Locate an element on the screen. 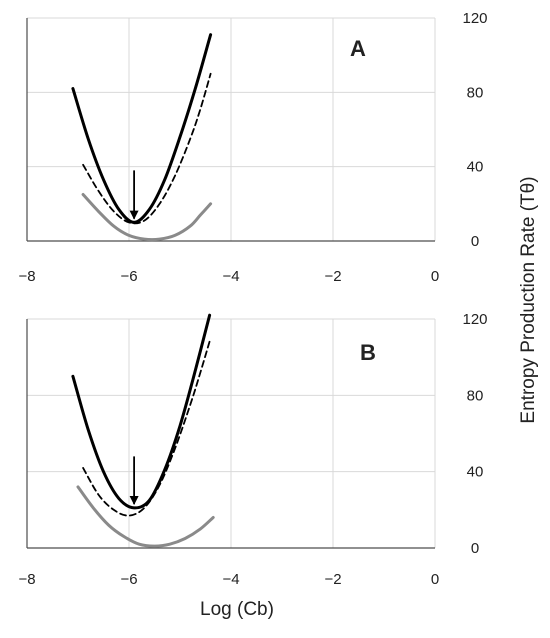 The height and width of the screenshot is (638, 550). x-axis-title: Log (Cb) is located at coordinates (237, 609).